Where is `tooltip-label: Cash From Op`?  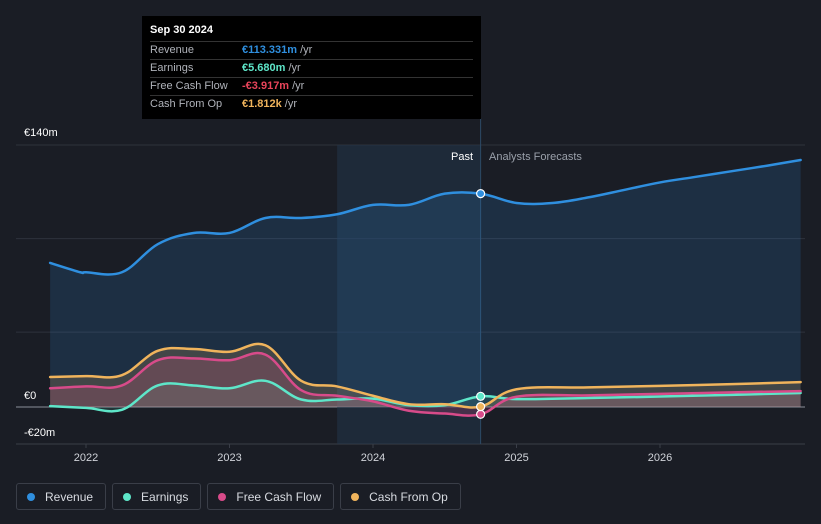
tooltip-label: Cash From Op is located at coordinates (186, 104).